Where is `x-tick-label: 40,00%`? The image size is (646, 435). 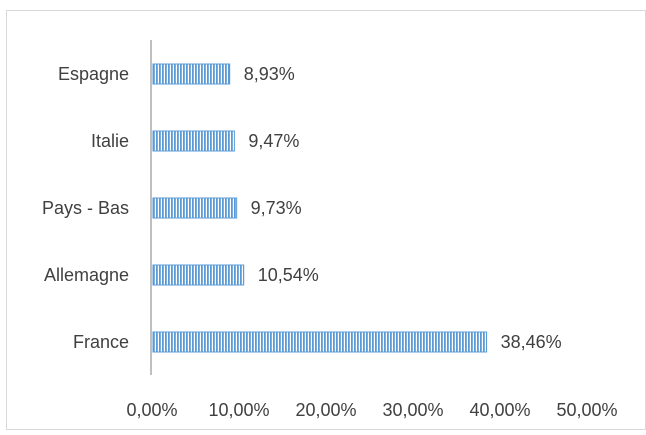
x-tick-label: 40,00% is located at coordinates (499, 410).